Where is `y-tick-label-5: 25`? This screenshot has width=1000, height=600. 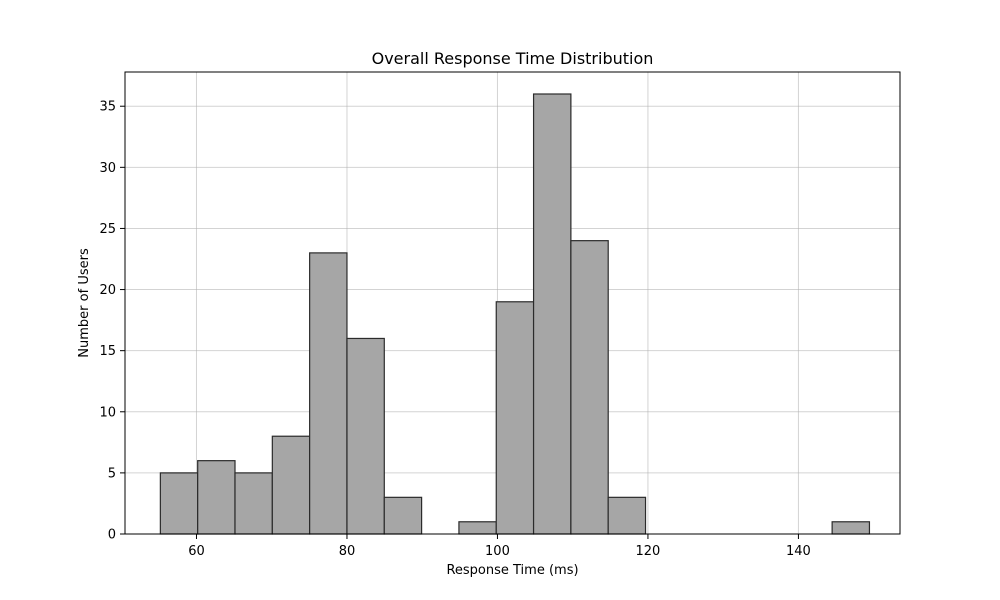 y-tick-label-5: 25 is located at coordinates (107, 229).